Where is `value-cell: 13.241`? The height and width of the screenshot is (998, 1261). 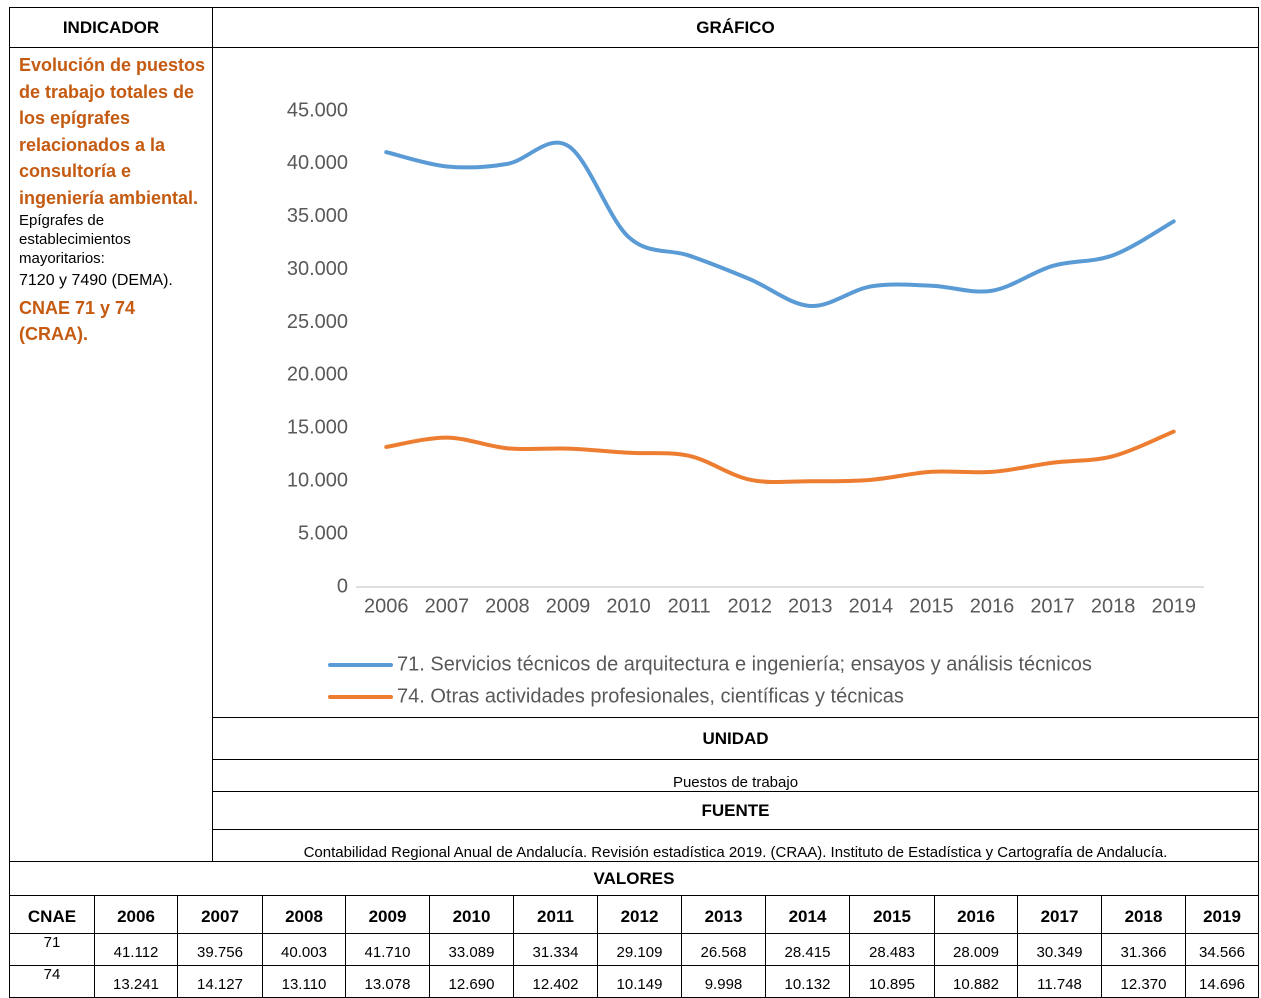
value-cell: 13.241 is located at coordinates (136, 981).